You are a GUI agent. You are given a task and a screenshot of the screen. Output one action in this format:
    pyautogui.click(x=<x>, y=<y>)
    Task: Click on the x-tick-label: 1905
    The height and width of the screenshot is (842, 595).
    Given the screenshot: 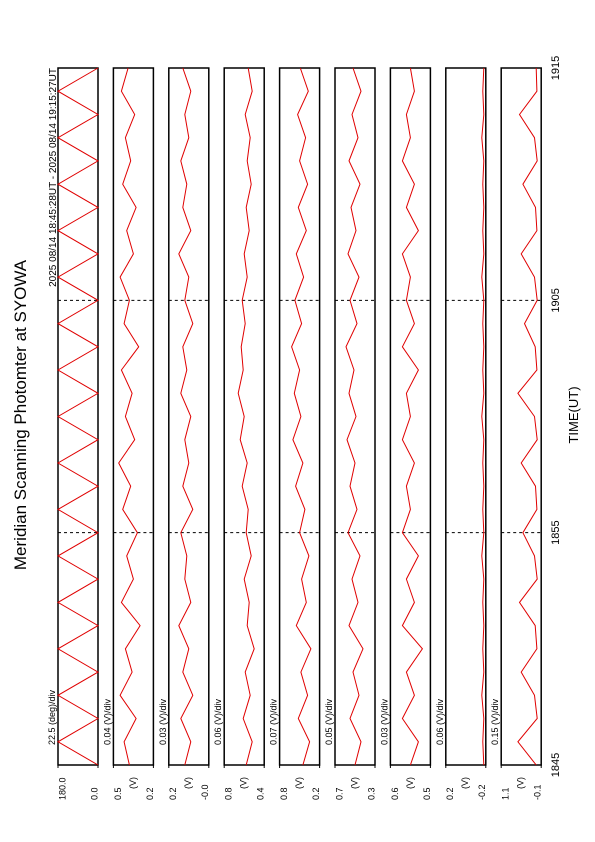 What is the action you would take?
    pyautogui.click(x=556, y=300)
    